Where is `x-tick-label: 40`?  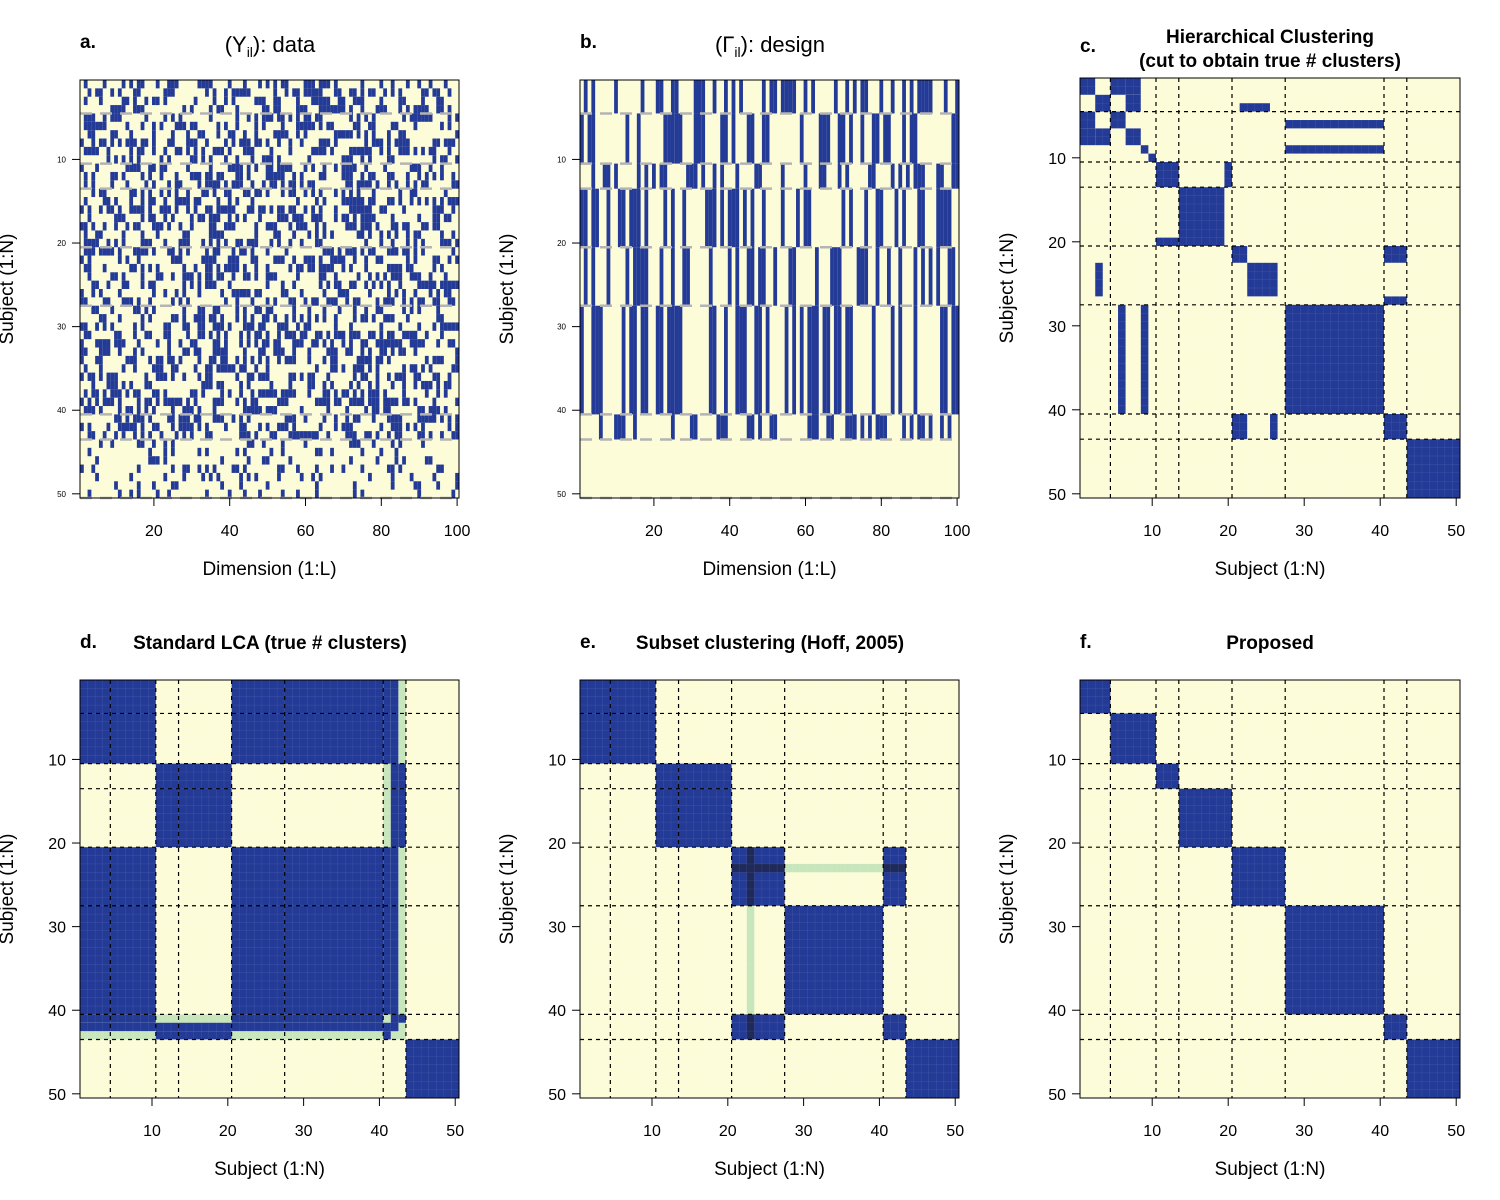 x-tick-label: 40 is located at coordinates (730, 531).